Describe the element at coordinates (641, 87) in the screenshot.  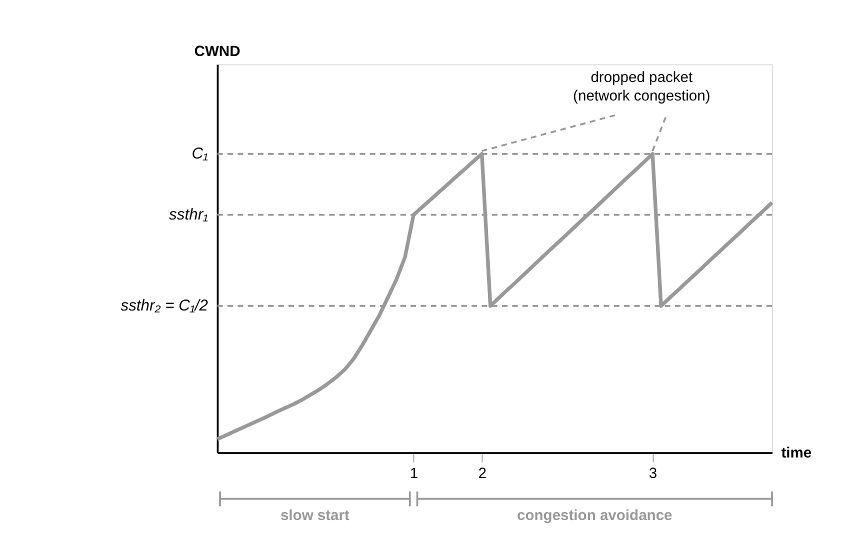
I see `text: dropped packet (network congestion)` at that location.